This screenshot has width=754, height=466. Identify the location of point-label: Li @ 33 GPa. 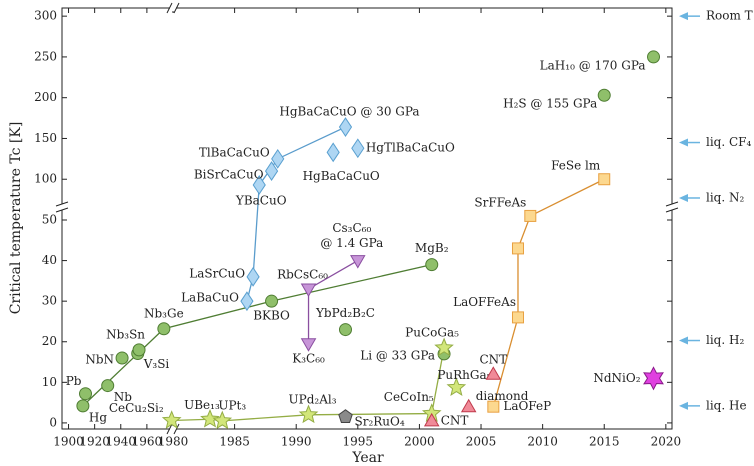
(397, 355).